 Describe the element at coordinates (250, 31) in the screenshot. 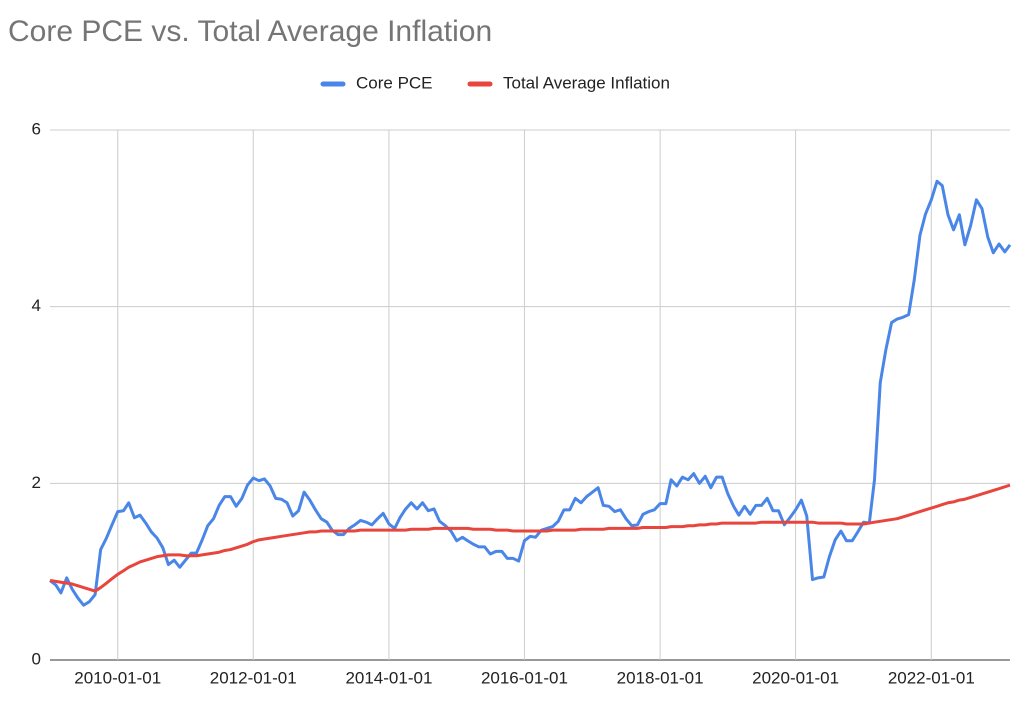

I see `chart-title: Core PCE vs. Total Average Inflation` at that location.